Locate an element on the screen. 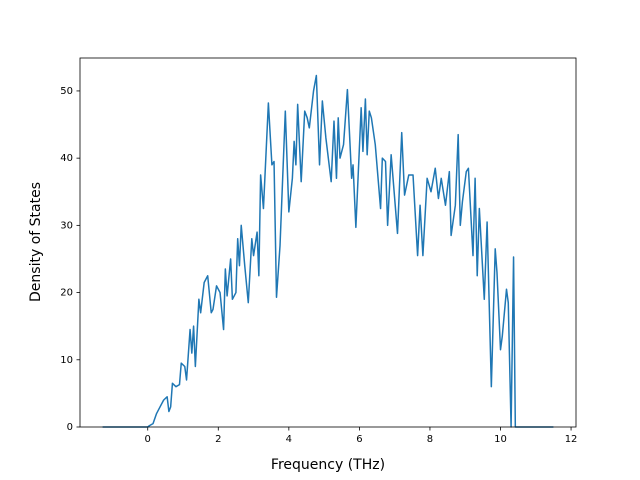 Image resolution: width=640 pixels, height=480 pixels. x-tick-label: 8 is located at coordinates (430, 439).